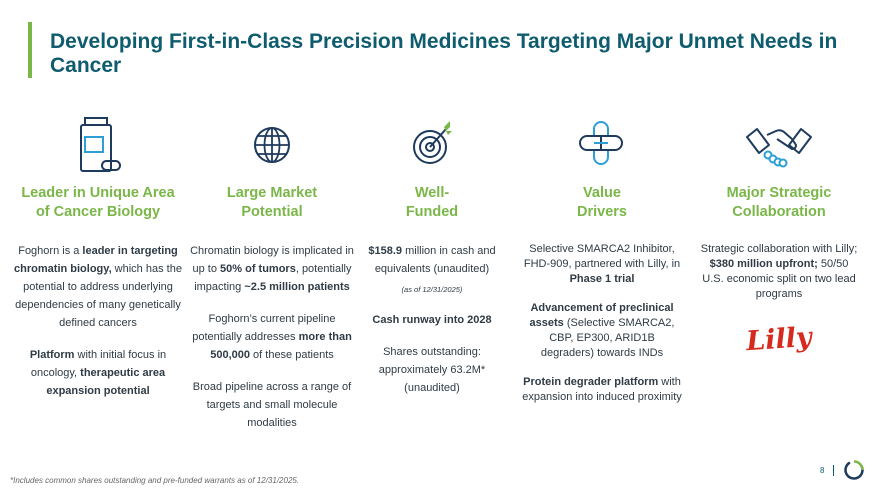 Image resolution: width=880 pixels, height=495 pixels. What do you see at coordinates (602, 202) in the screenshot?
I see `column-heading: Value Drivers` at bounding box center [602, 202].